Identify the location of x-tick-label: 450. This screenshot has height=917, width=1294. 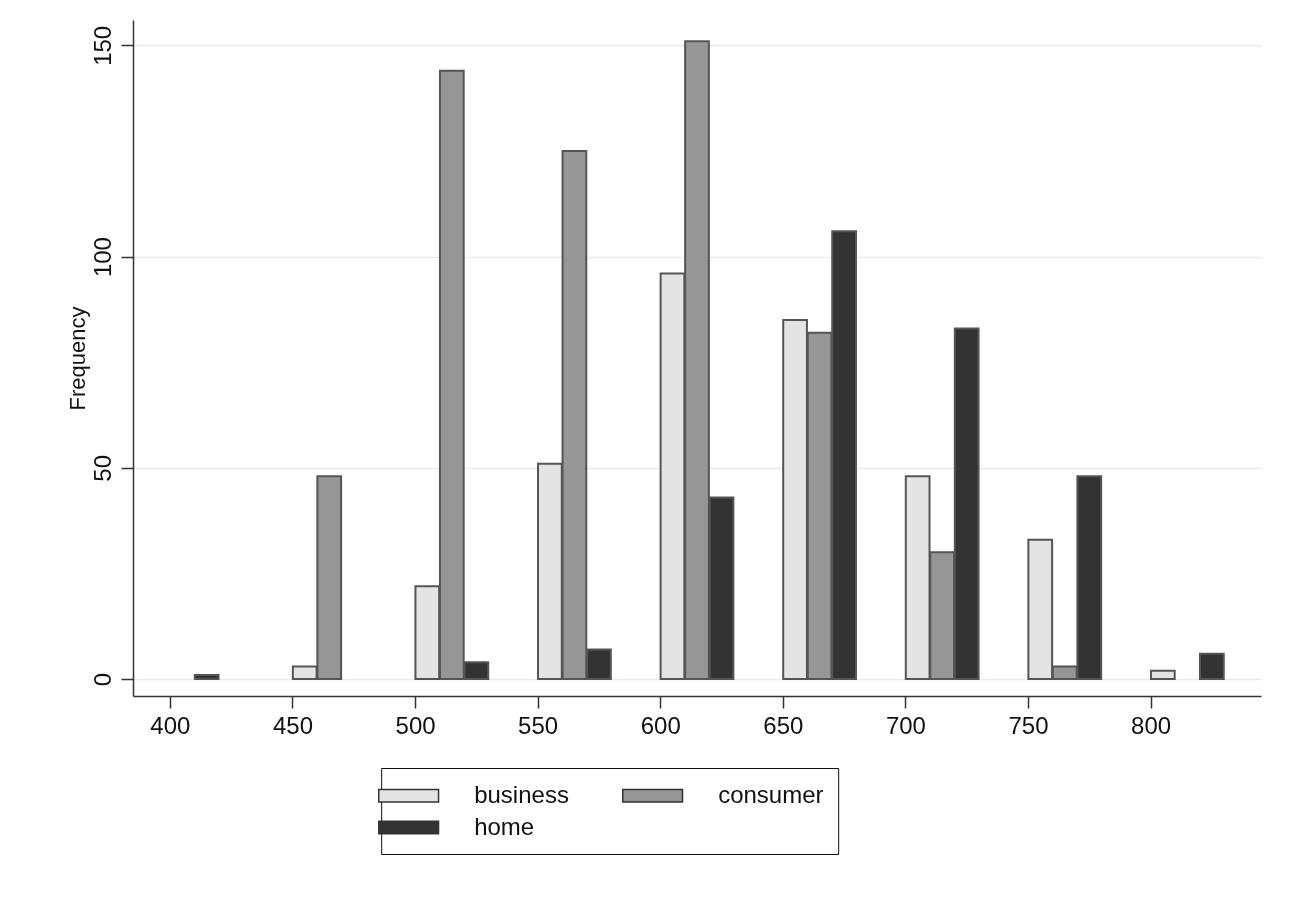
(292, 725).